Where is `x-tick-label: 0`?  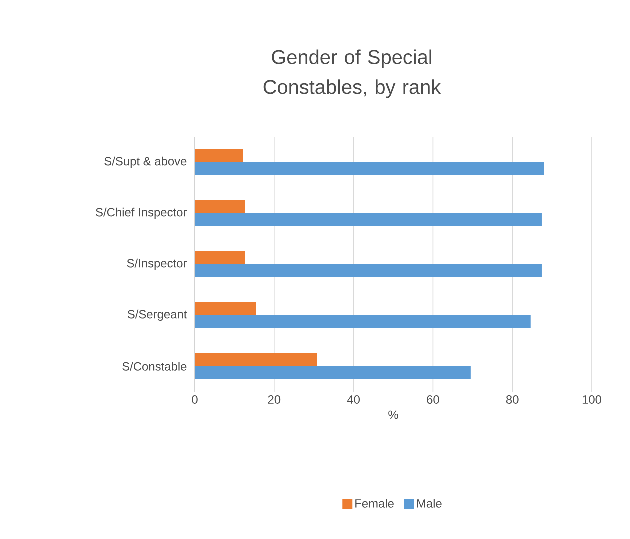 x-tick-label: 0 is located at coordinates (195, 400).